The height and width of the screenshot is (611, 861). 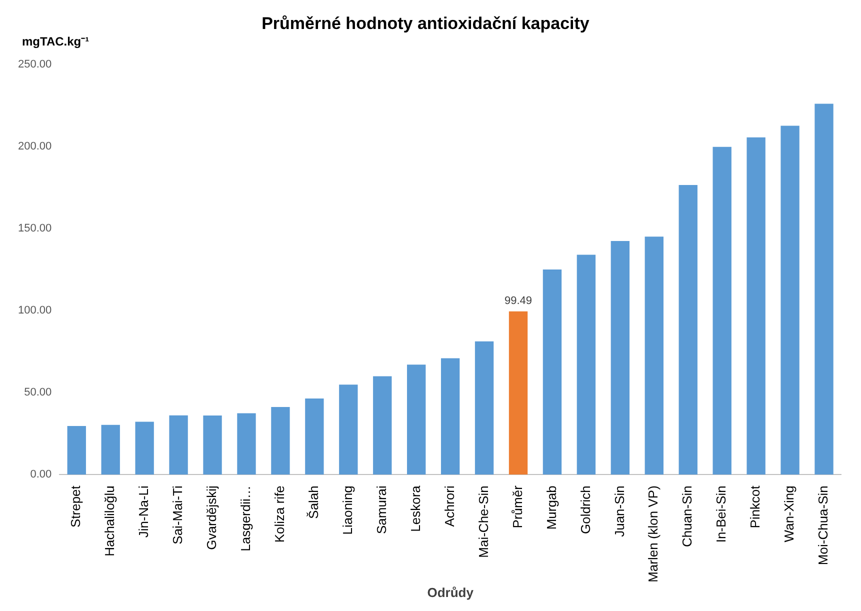 What do you see at coordinates (653, 534) in the screenshot?
I see `x-tick-label: Marlen (klon VP)` at bounding box center [653, 534].